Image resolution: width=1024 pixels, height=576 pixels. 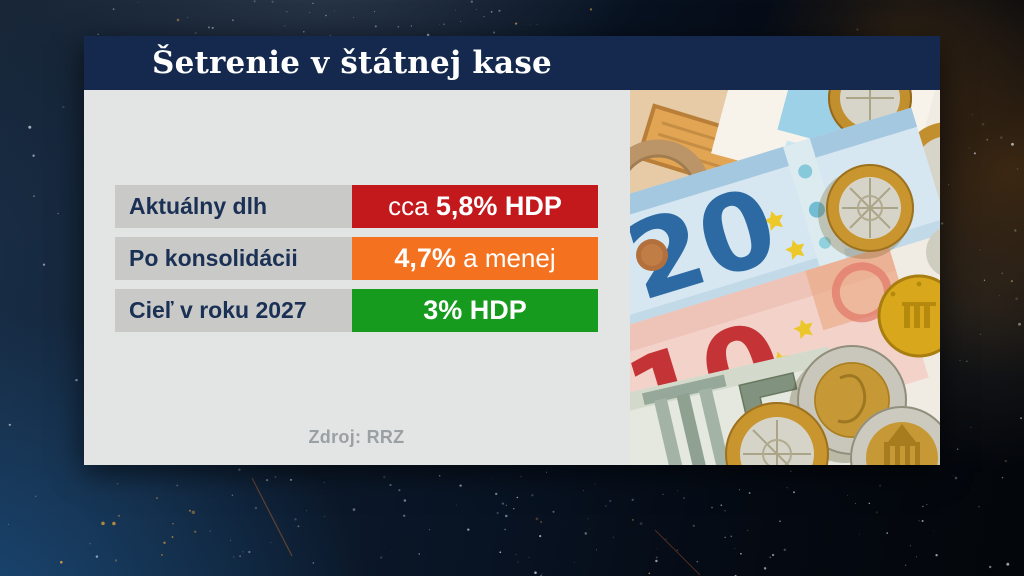 What do you see at coordinates (356, 437) in the screenshot?
I see `source-caption: Zdroj: RRZ` at bounding box center [356, 437].